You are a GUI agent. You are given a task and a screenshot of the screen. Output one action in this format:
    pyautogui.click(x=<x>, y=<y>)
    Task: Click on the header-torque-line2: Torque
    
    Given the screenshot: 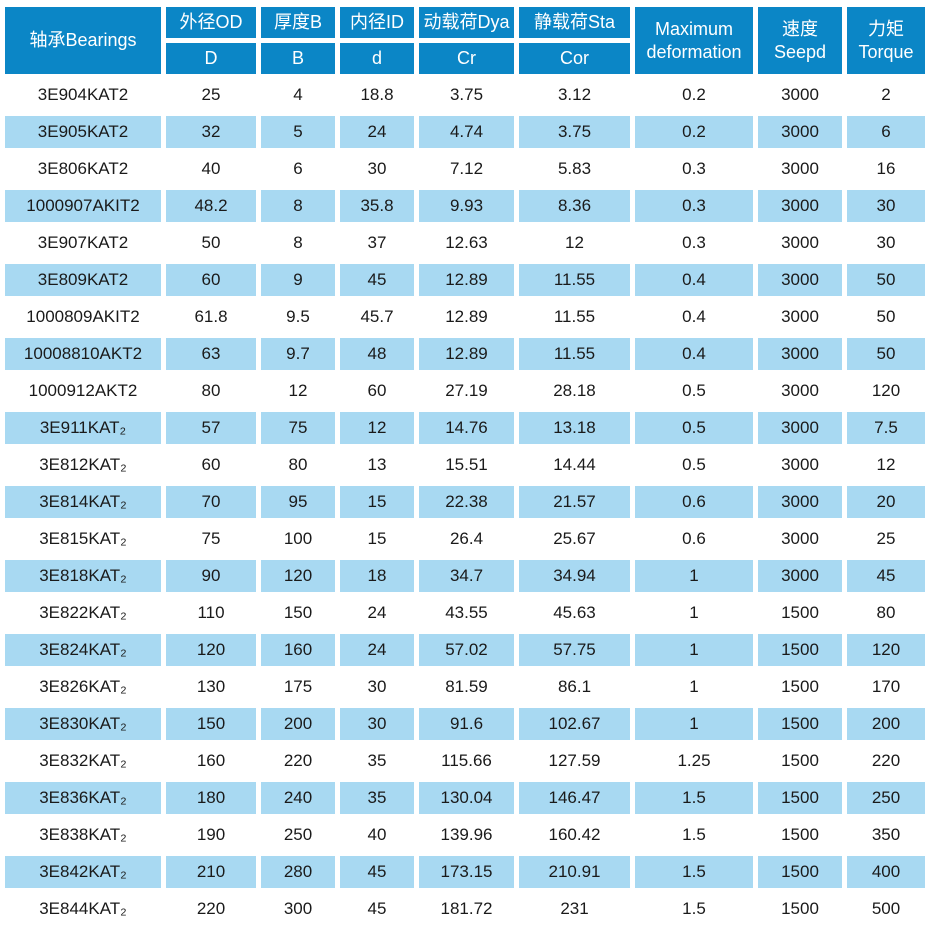 What is the action you would take?
    pyautogui.click(x=886, y=51)
    